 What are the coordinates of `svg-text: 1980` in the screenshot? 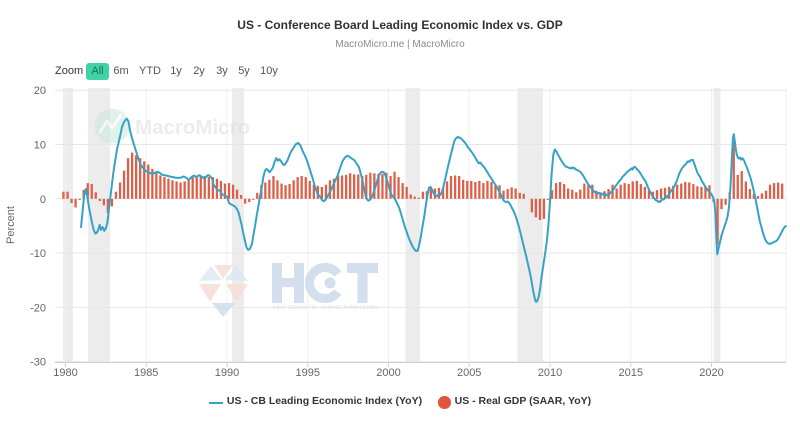 It's located at (65, 373).